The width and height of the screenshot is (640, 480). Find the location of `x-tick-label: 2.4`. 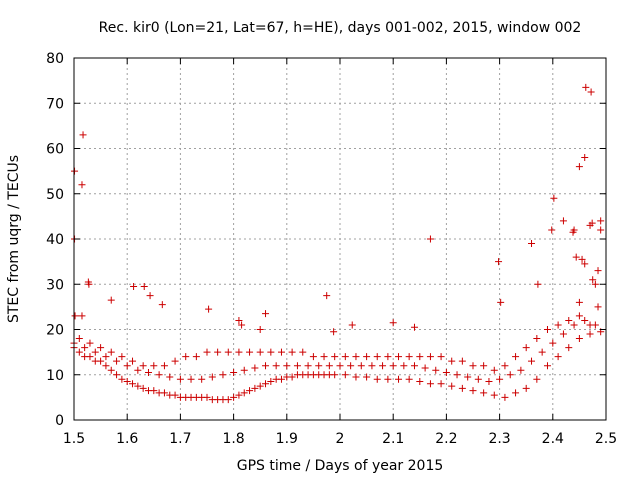

x-tick-label: 2.4 is located at coordinates (553, 439).